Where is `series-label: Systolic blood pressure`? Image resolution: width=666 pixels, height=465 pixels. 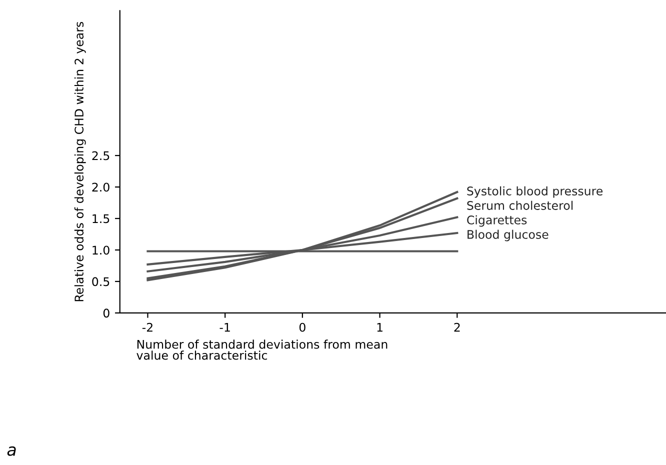
series-label: Systolic blood pressure is located at coordinates (535, 192).